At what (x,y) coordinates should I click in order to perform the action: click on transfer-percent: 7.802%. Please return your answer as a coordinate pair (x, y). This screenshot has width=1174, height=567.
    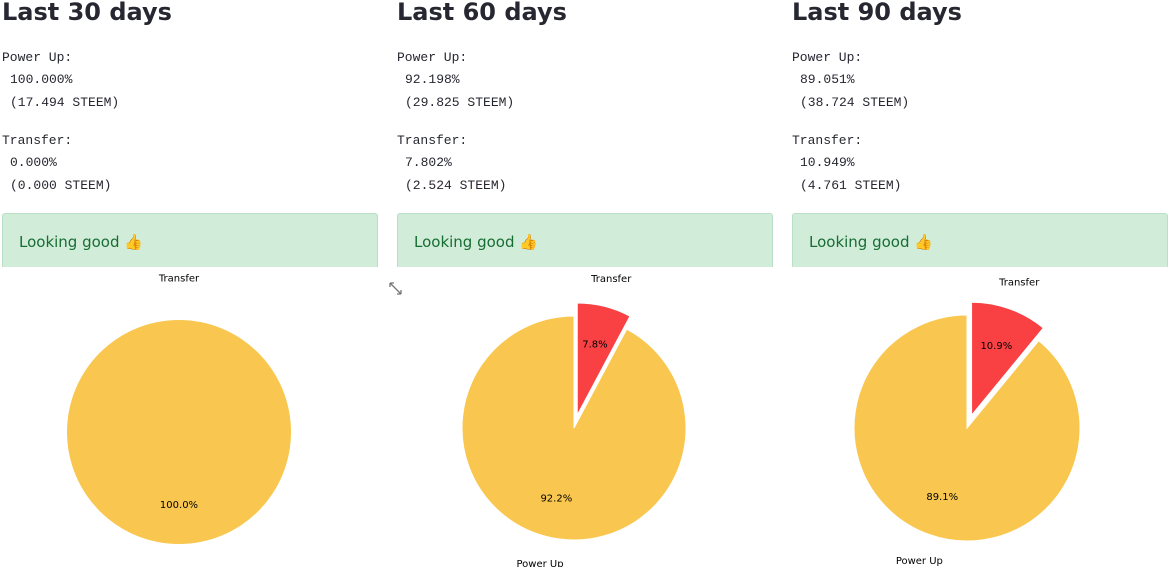
    Looking at the image, I should click on (428, 162).